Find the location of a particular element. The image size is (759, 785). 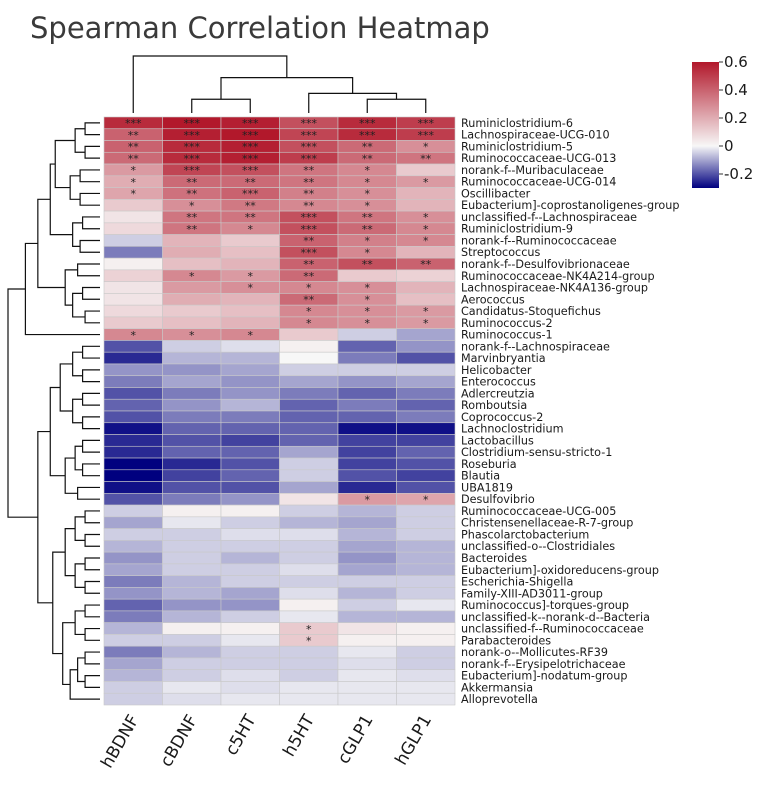

row-label: Streptococcus is located at coordinates (500, 252).